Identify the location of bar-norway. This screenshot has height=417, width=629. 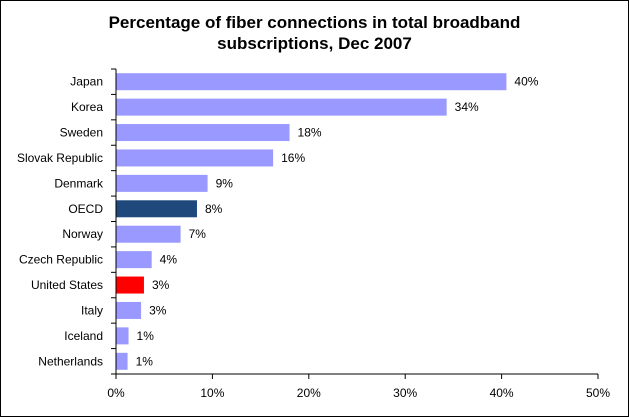
(148, 234).